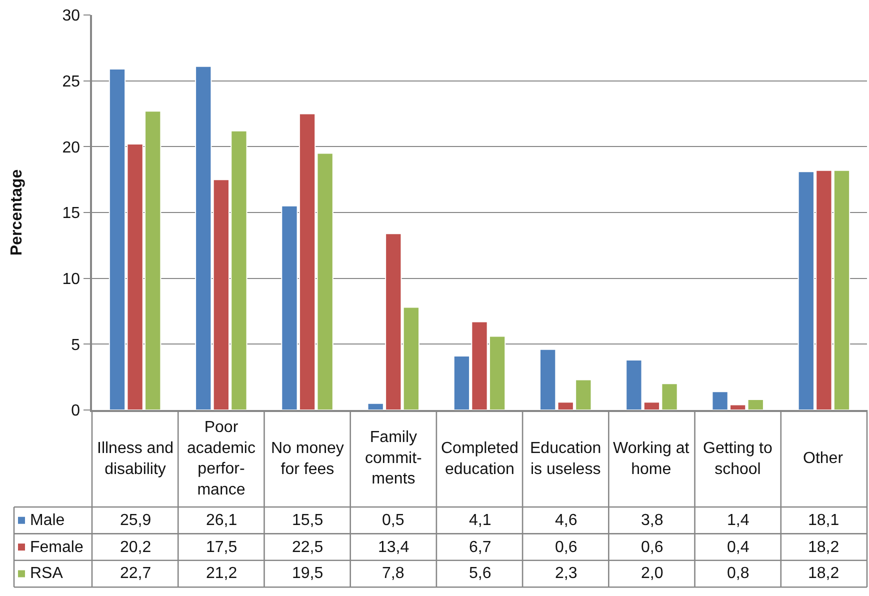 Image resolution: width=869 pixels, height=596 pixels. I want to click on legend-label: RSA, so click(47, 573).